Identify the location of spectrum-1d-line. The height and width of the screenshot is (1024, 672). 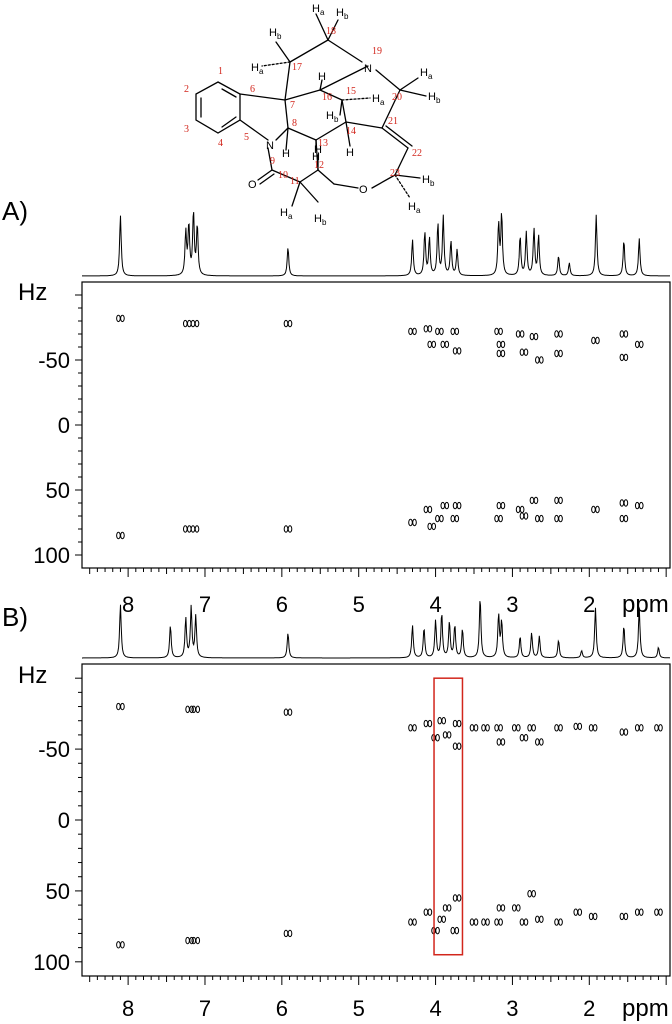
(376, 244).